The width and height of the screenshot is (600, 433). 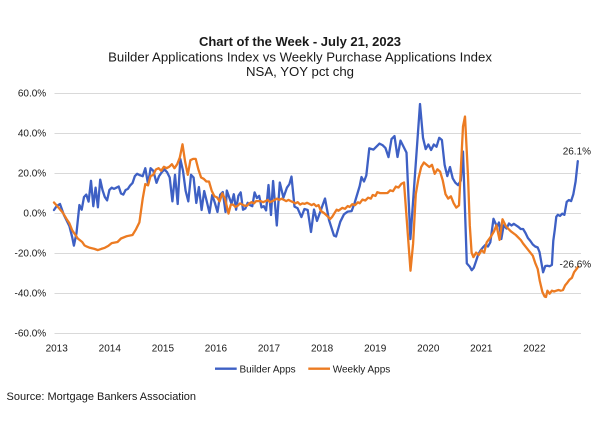 I want to click on svg-text: 20.0%, so click(x=32, y=174).